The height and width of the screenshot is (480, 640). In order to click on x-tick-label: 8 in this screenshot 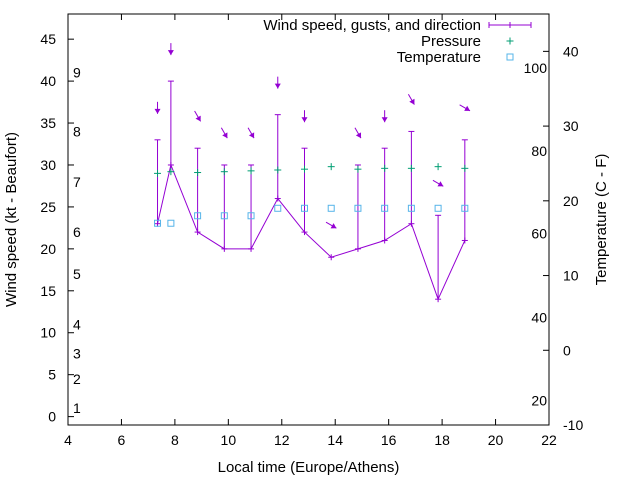, I will do `click(175, 440)`.